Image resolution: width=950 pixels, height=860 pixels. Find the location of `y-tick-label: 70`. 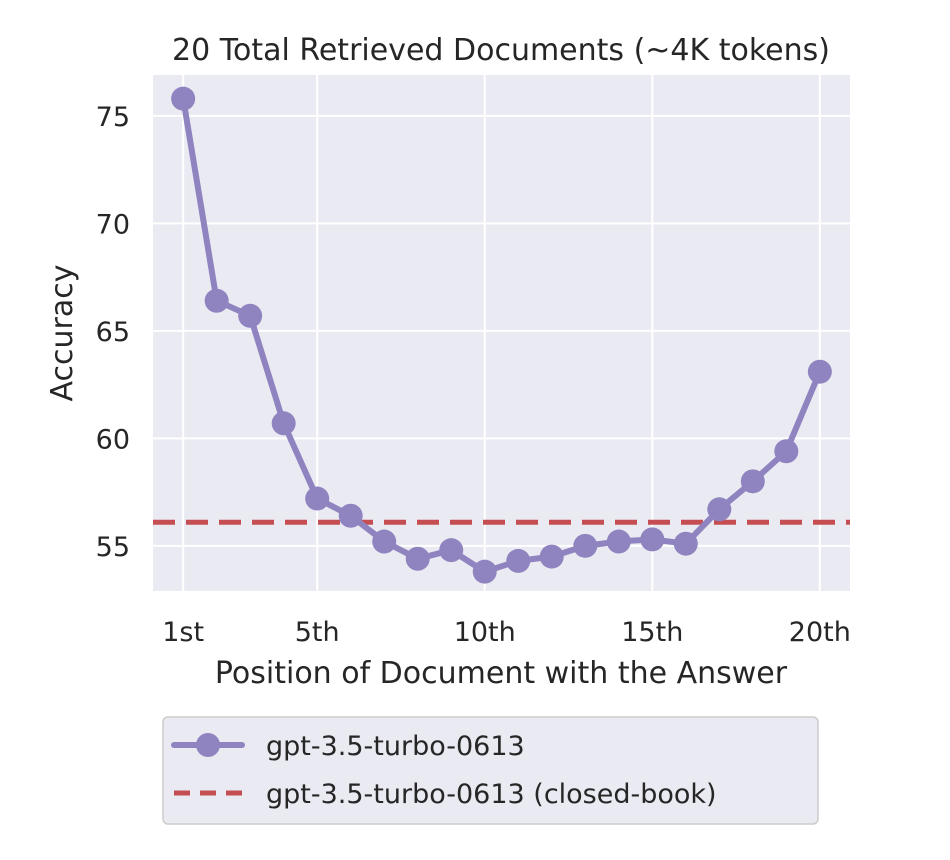

y-tick-label: 70 is located at coordinates (113, 224).